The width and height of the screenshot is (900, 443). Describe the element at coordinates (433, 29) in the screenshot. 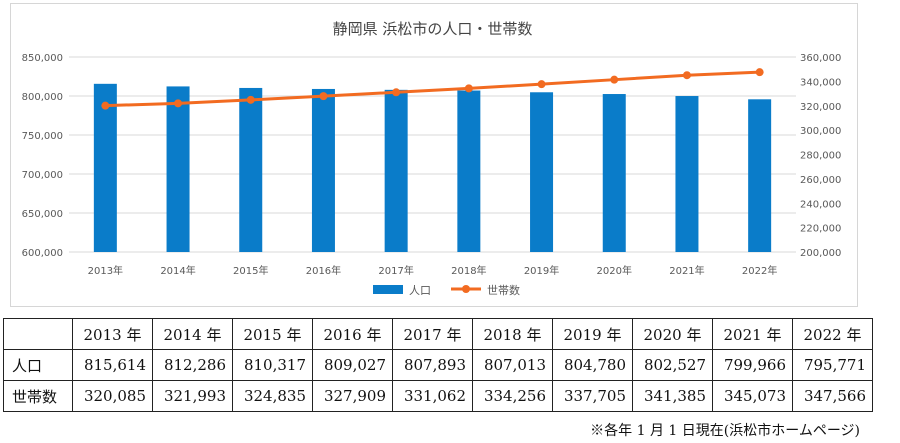

I see `chart-title: 静岡県 浜松市の人口・世帯数` at that location.